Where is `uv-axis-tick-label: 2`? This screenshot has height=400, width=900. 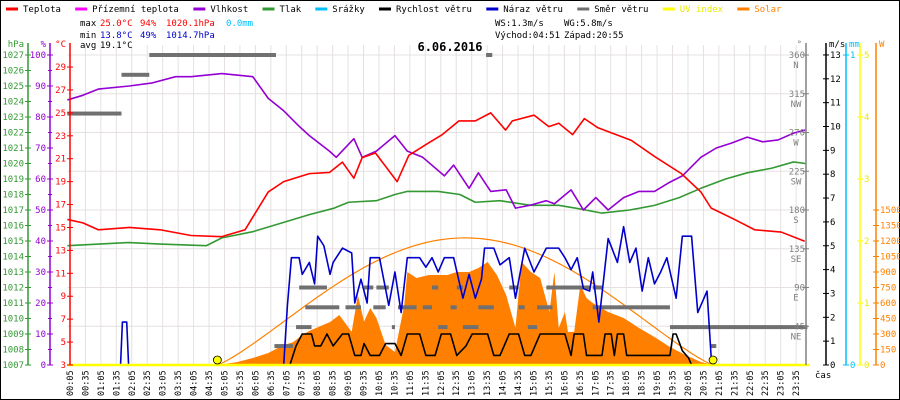 uv-axis-tick-label: 2 is located at coordinates (866, 242).